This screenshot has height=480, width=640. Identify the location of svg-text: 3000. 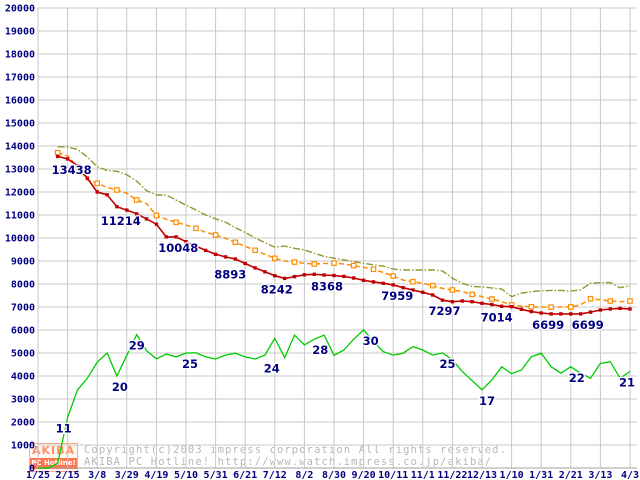
(23, 400).